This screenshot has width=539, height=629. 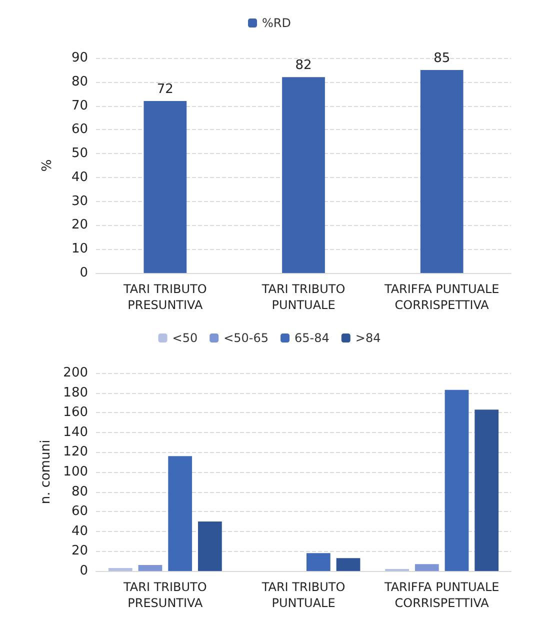 I want to click on y-tick-label: 70, so click(x=79, y=106).